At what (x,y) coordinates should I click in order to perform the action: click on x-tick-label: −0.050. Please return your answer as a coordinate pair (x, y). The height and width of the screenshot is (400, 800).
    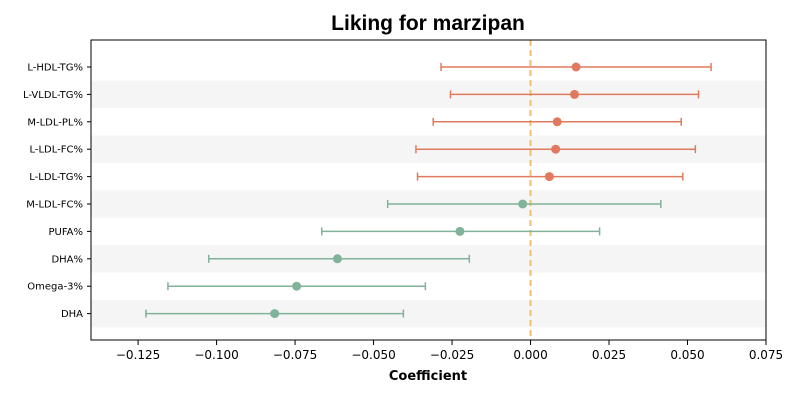
    Looking at the image, I should click on (373, 355).